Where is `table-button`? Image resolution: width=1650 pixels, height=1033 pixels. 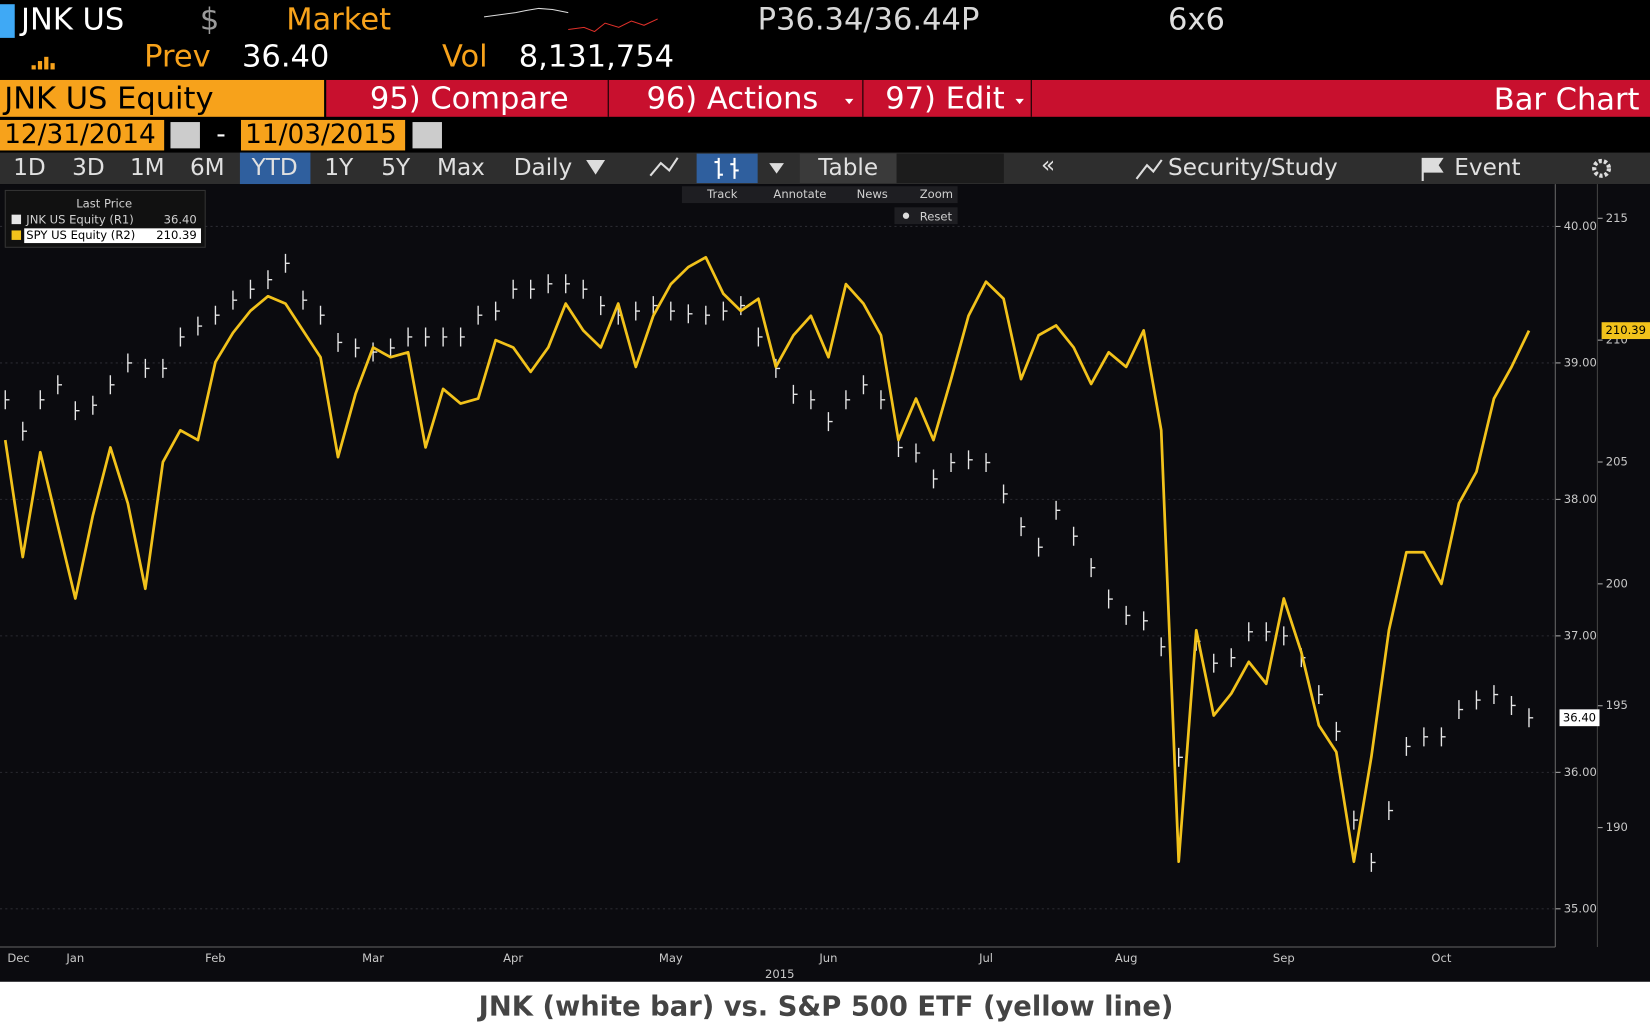 table-button is located at coordinates (848, 168).